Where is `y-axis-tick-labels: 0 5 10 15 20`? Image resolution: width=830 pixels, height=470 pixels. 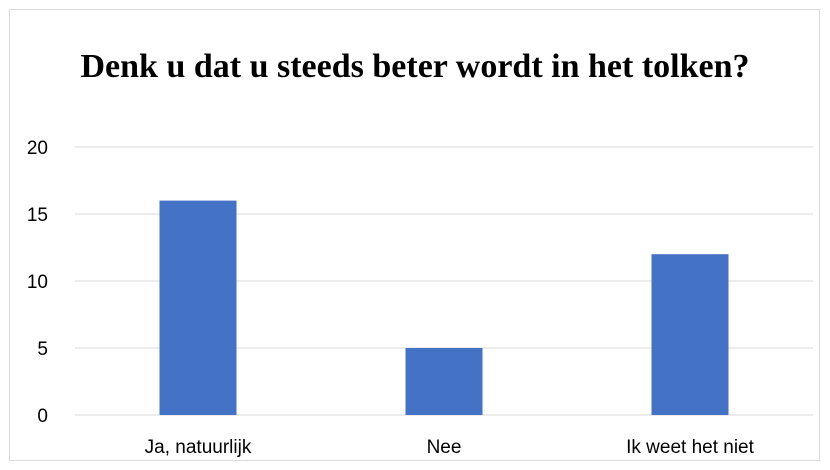 y-axis-tick-labels: 0 5 10 15 20 is located at coordinates (37, 282).